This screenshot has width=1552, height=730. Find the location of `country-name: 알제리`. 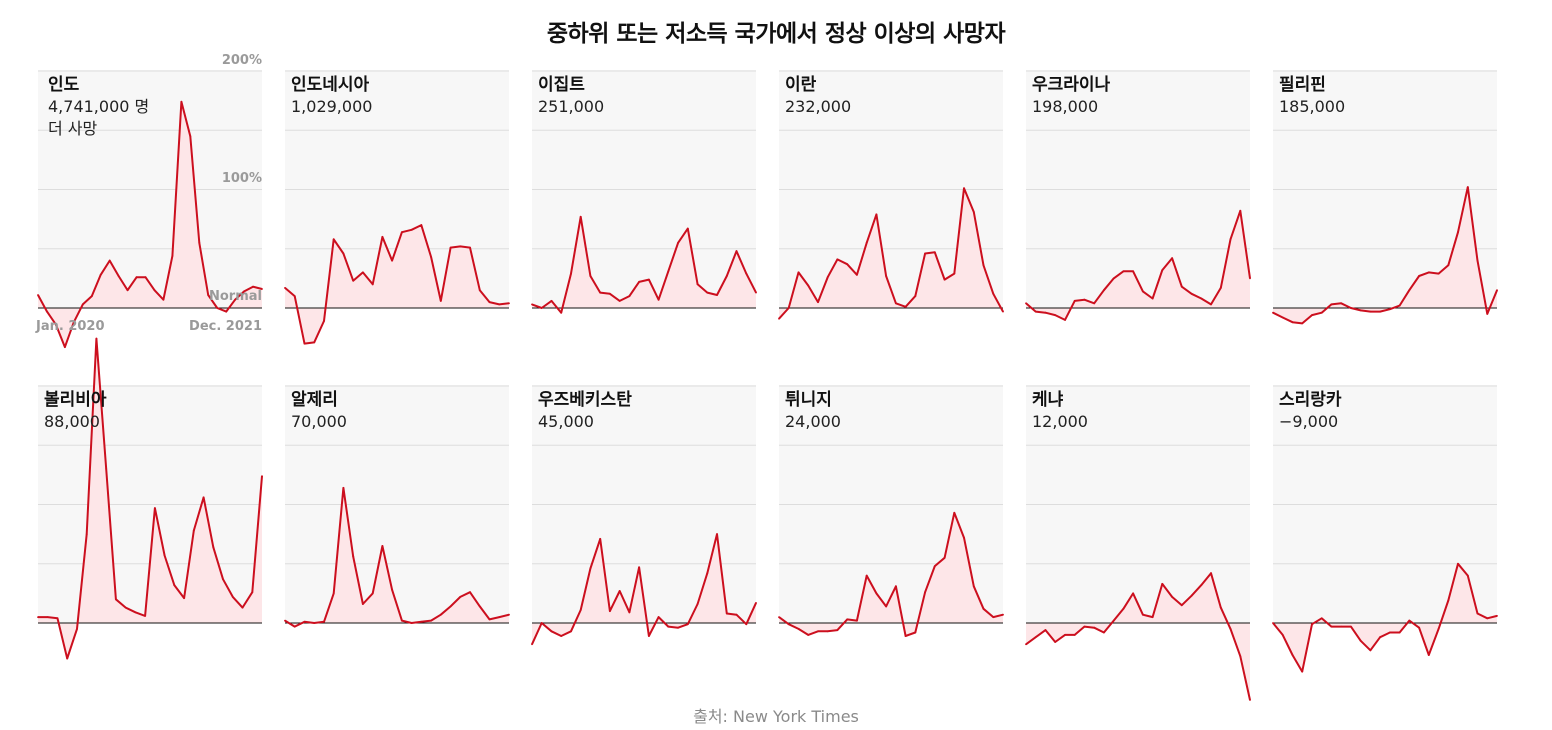

country-name: 알제리 is located at coordinates (314, 400).